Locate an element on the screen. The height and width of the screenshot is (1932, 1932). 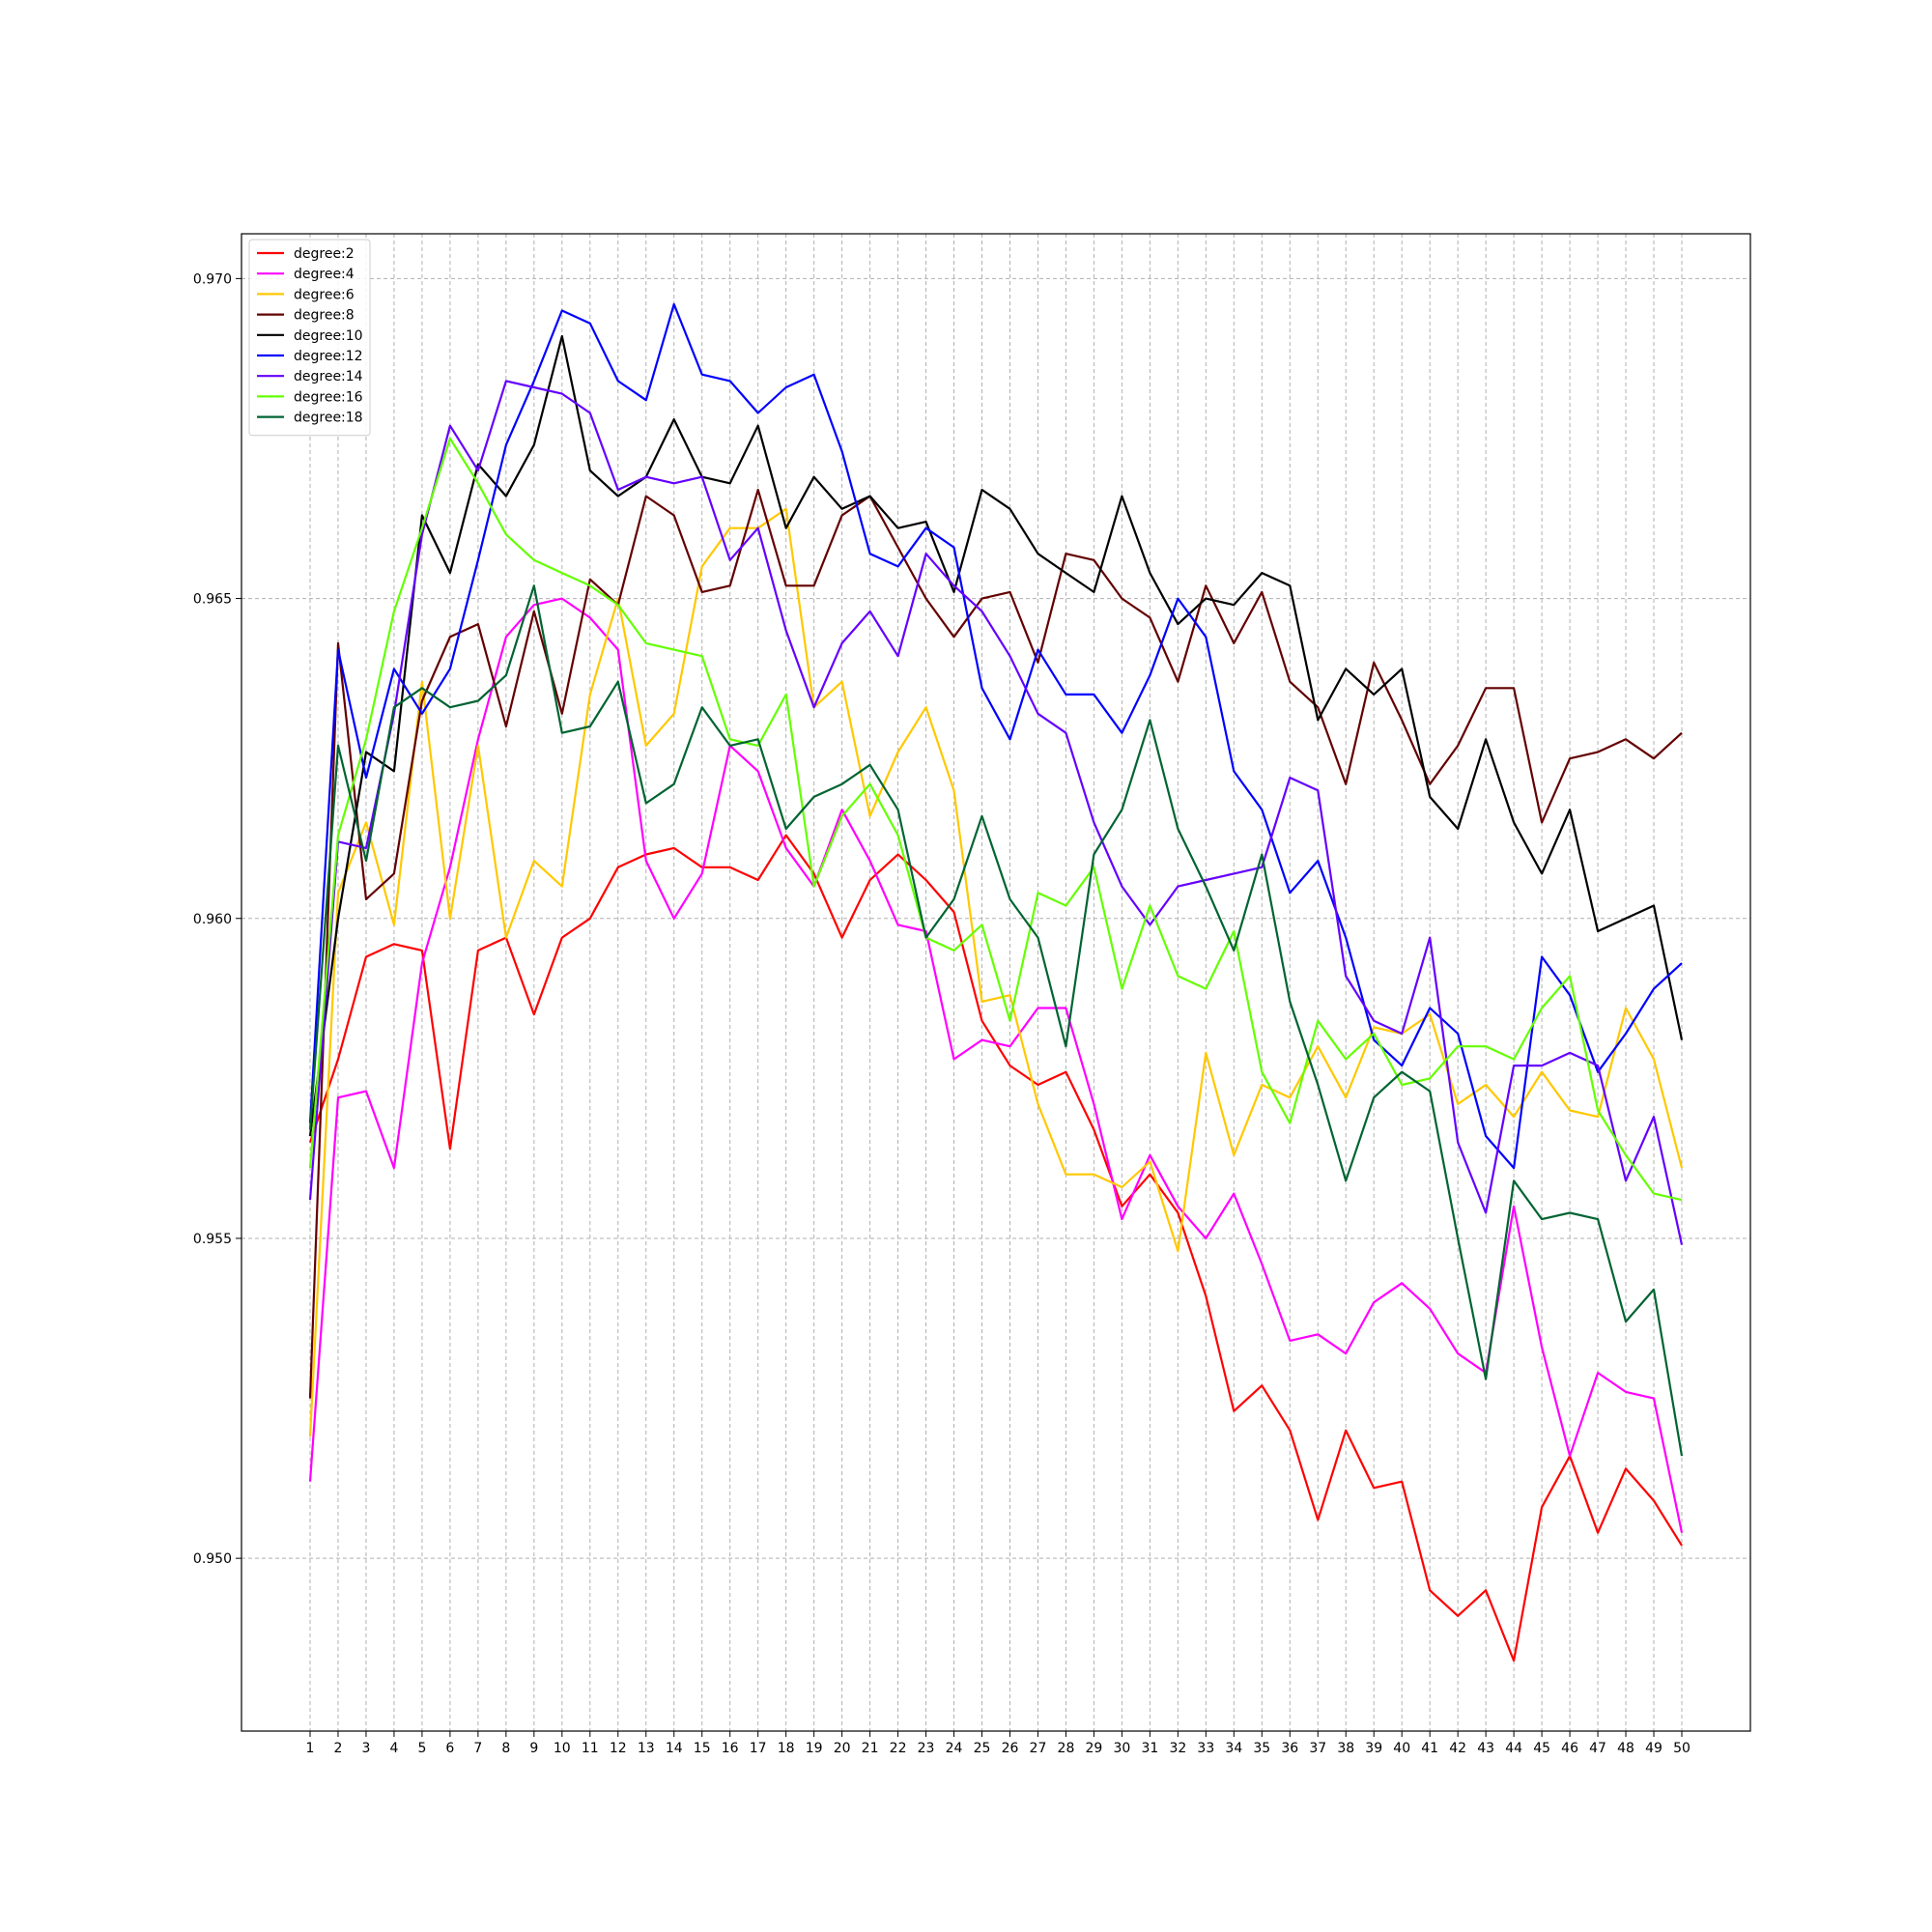
x-tick-label: 16 is located at coordinates (730, 1748).